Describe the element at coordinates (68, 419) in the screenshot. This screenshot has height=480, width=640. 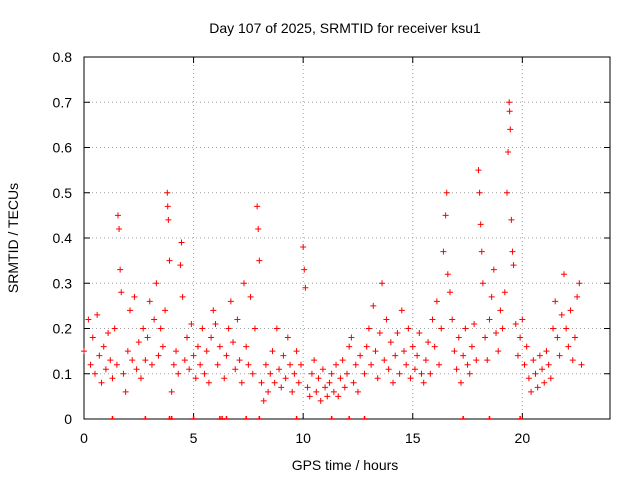
I see `y-tick-label: 0` at that location.